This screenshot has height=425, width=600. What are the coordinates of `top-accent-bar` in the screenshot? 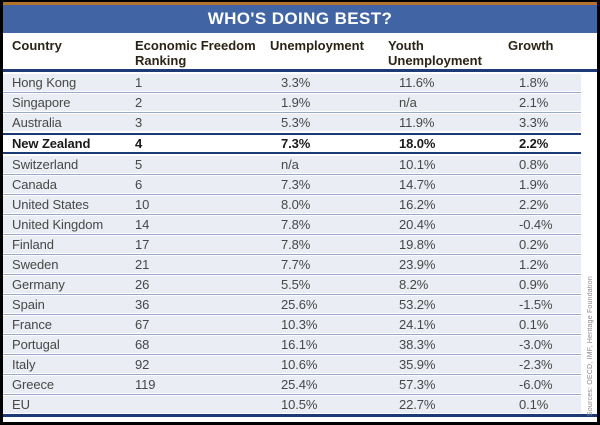 It's located at (300, 3).